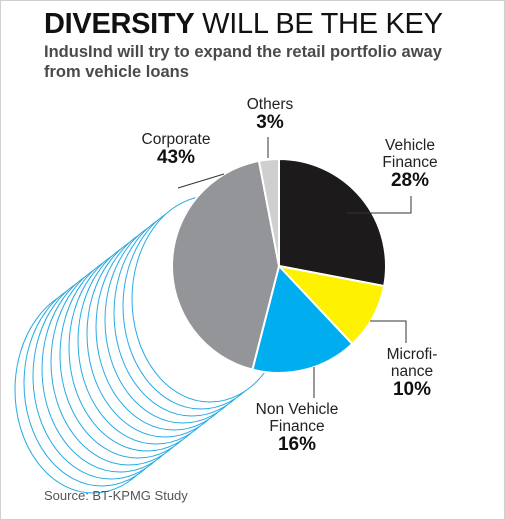 The image size is (505, 520). I want to click on slice-value-2: 16%, so click(297, 444).